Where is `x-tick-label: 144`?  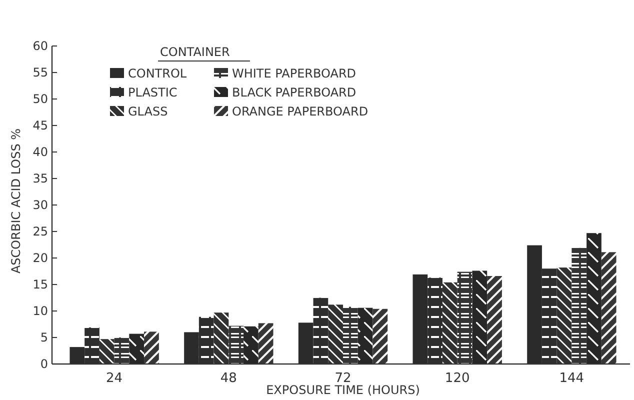 x-tick-label: 144 is located at coordinates (571, 378).